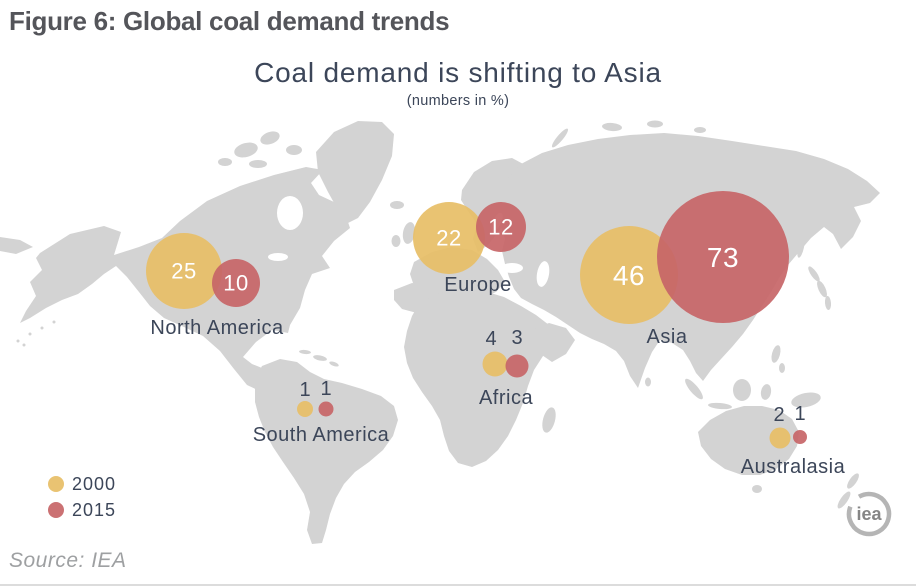 This screenshot has height=586, width=916. I want to click on region-label-asia: Asia, so click(667, 337).